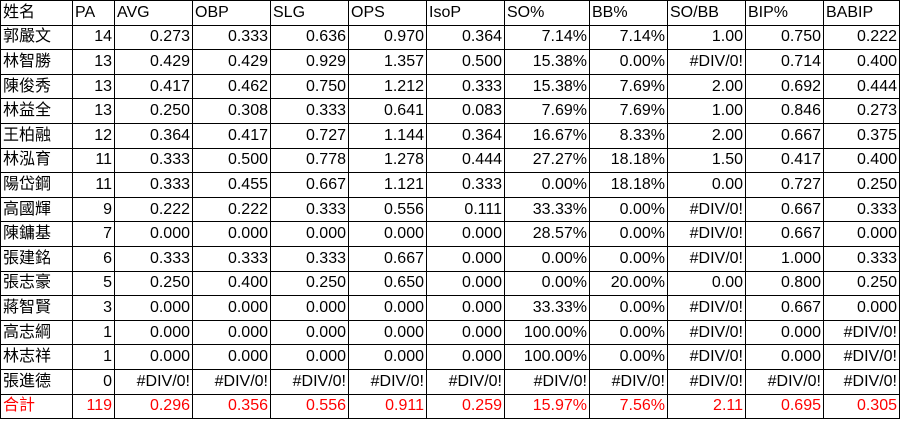 The image size is (900, 427). What do you see at coordinates (231, 185) in the screenshot?
I see `stat-cell: 0.455` at bounding box center [231, 185].